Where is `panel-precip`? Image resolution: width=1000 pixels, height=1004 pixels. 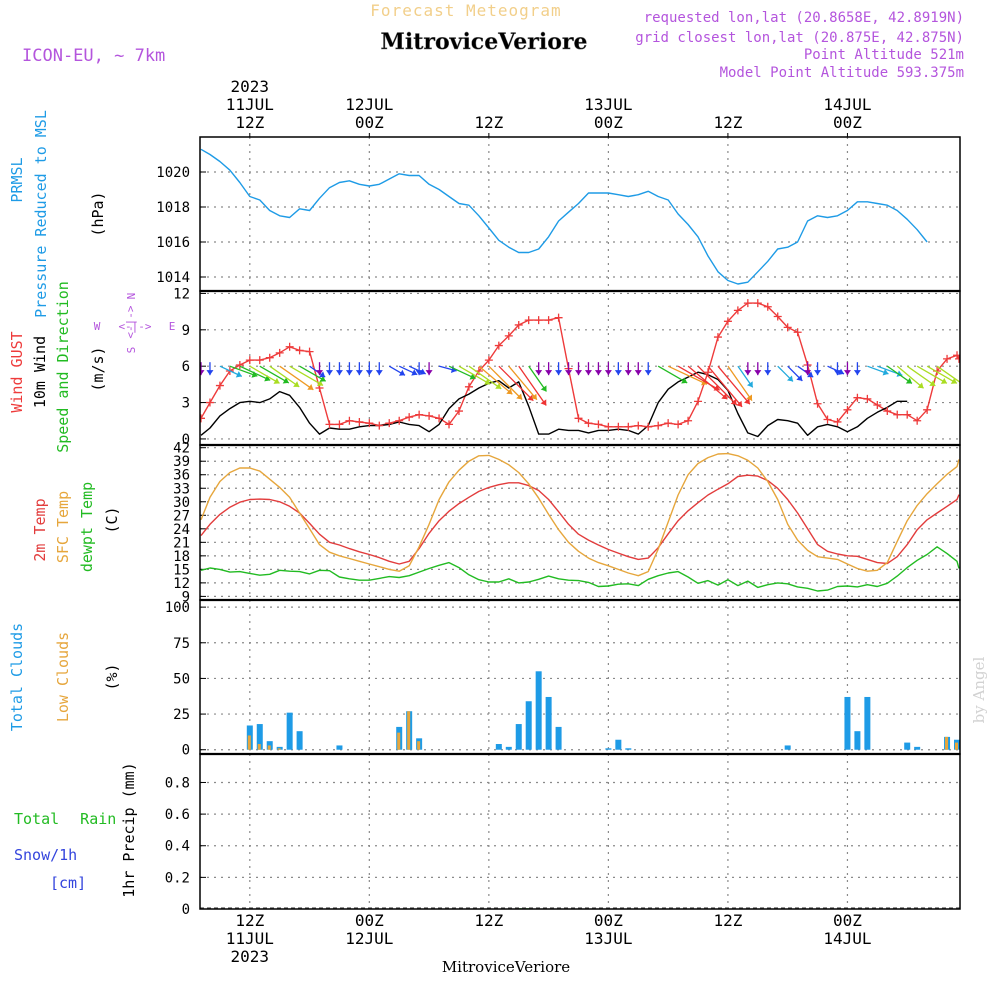 panel-precip is located at coordinates (580, 831).